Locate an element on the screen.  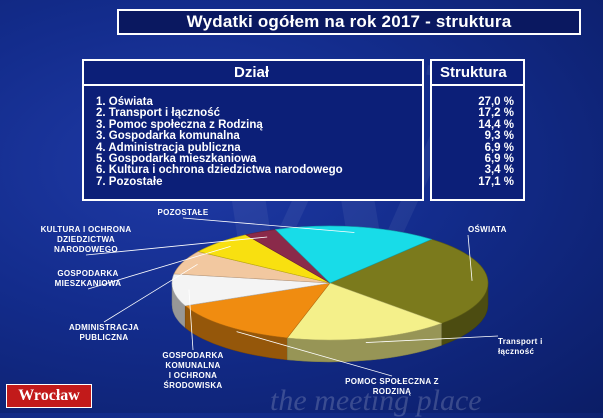
logo-text: Wrocław is located at coordinates (49, 395).